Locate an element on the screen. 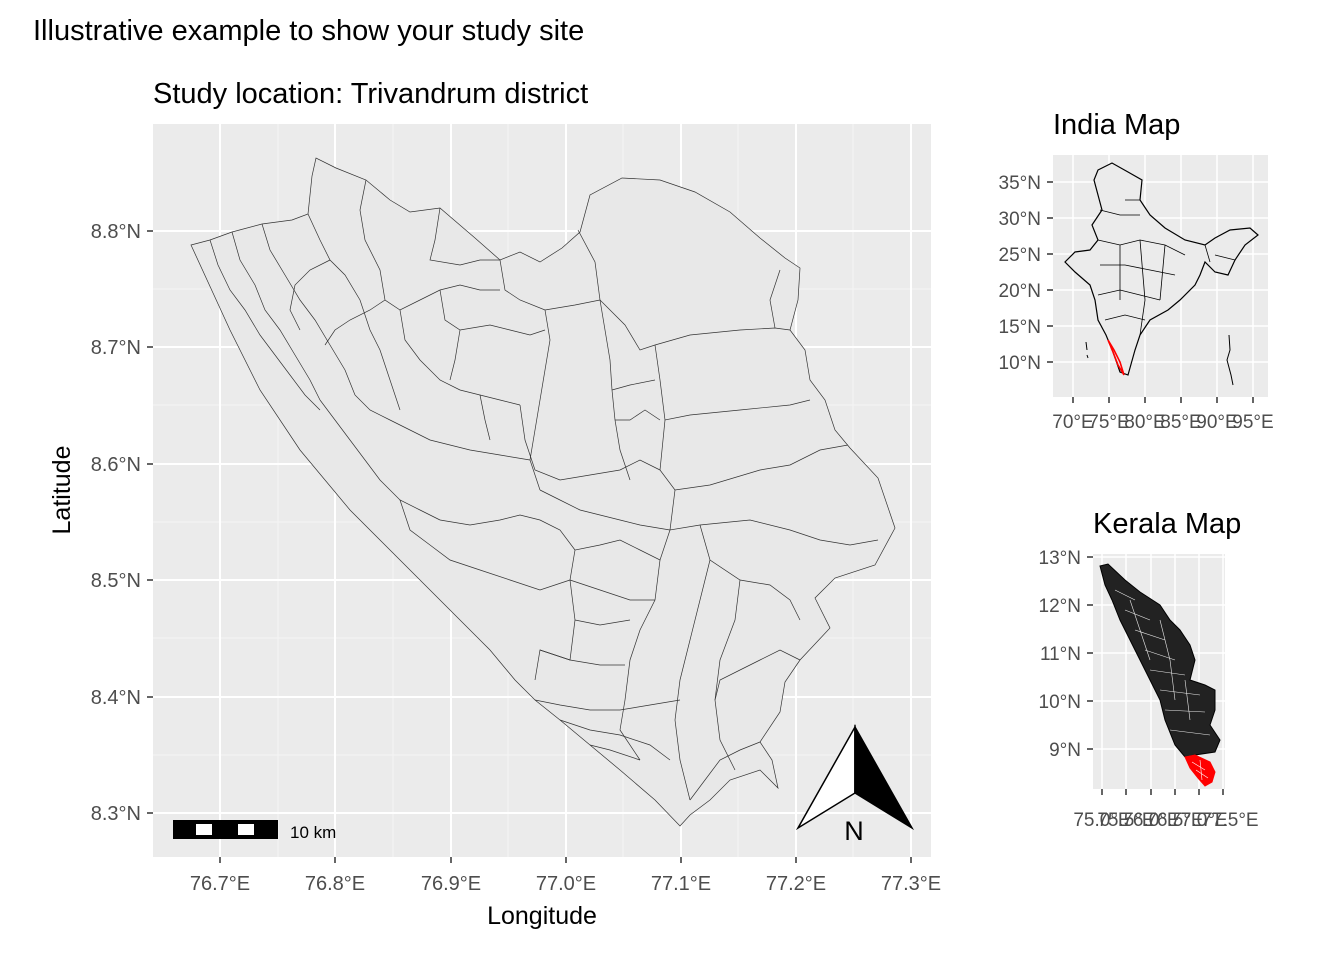  scale-bar: 10 km is located at coordinates (254, 831).